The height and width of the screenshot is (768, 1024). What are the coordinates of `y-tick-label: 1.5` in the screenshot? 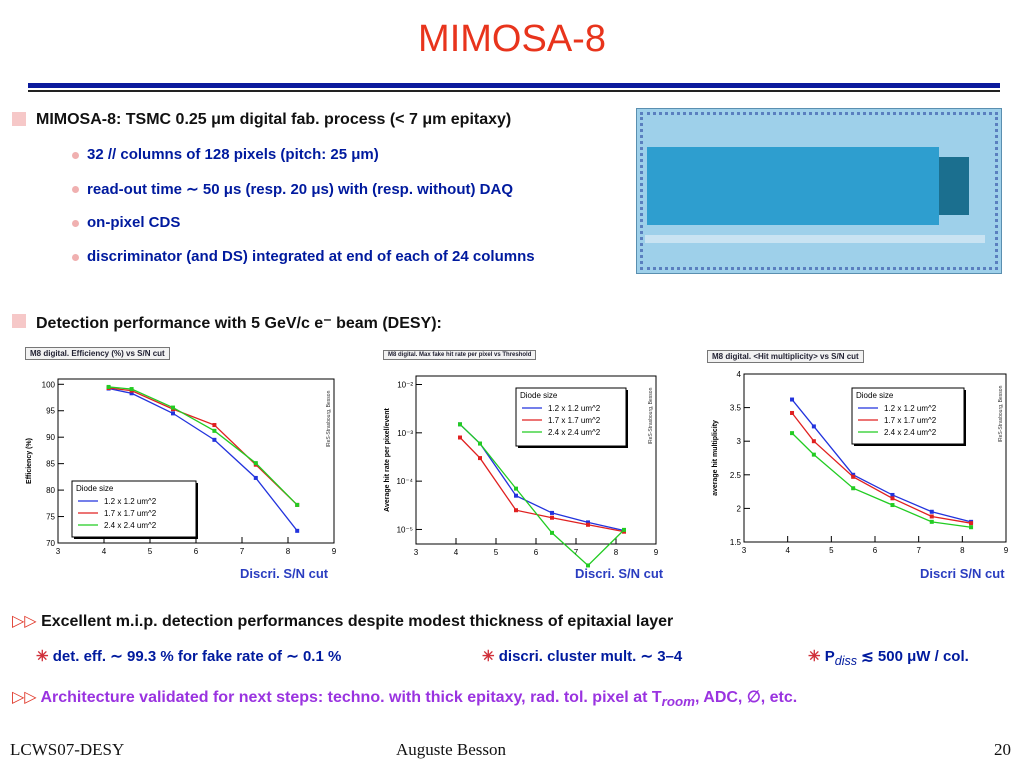 It's located at (736, 542).